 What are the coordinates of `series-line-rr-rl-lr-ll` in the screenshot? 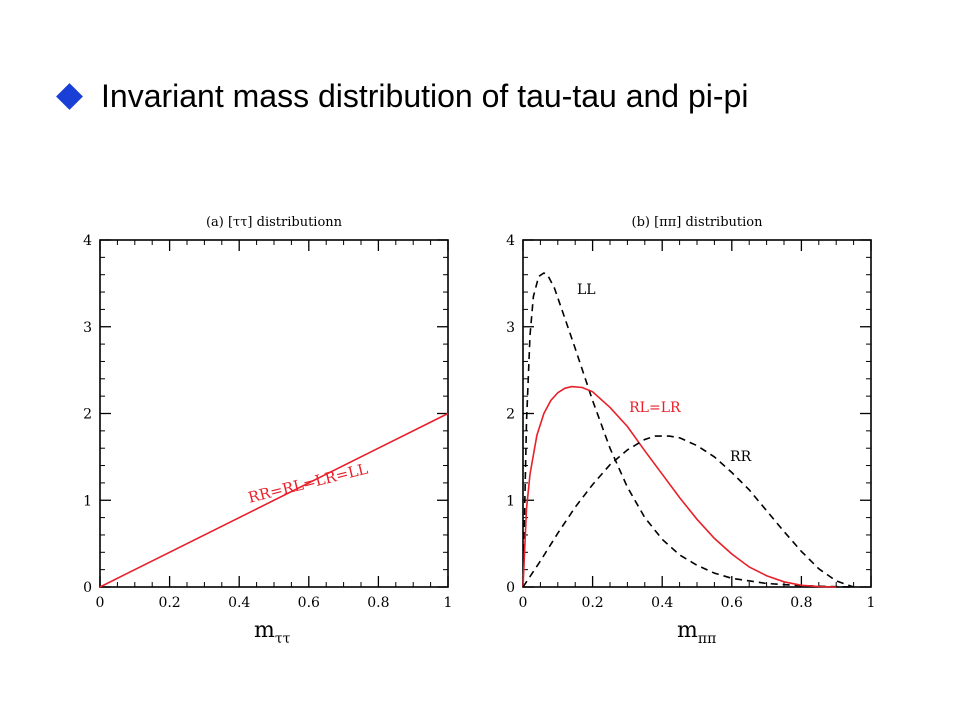 It's located at (274, 500).